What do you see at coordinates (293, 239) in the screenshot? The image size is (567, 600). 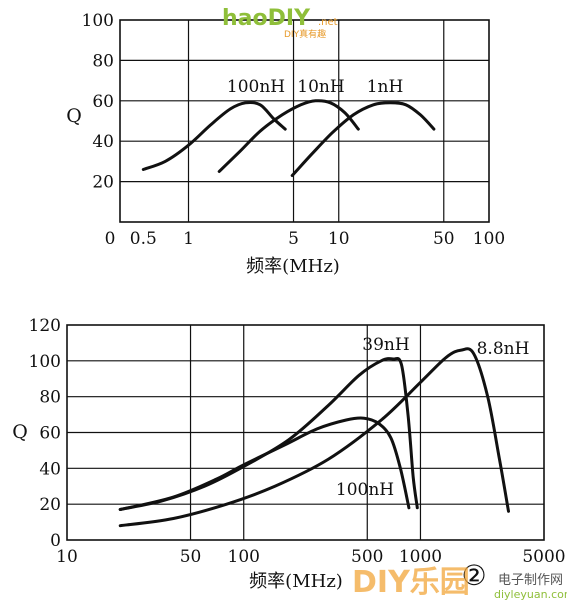 I see `x-tick-label: 5` at bounding box center [293, 239].